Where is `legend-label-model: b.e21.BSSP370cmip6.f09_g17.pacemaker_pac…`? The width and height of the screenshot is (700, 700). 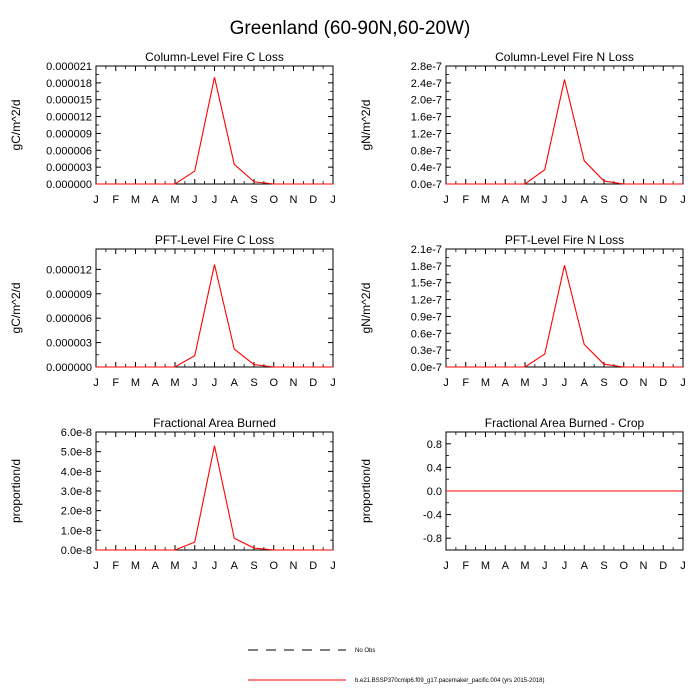
legend-label-model: b.e21.BSSP370cmip6.f09_g17.pacemaker_pac… is located at coordinates (449, 681).